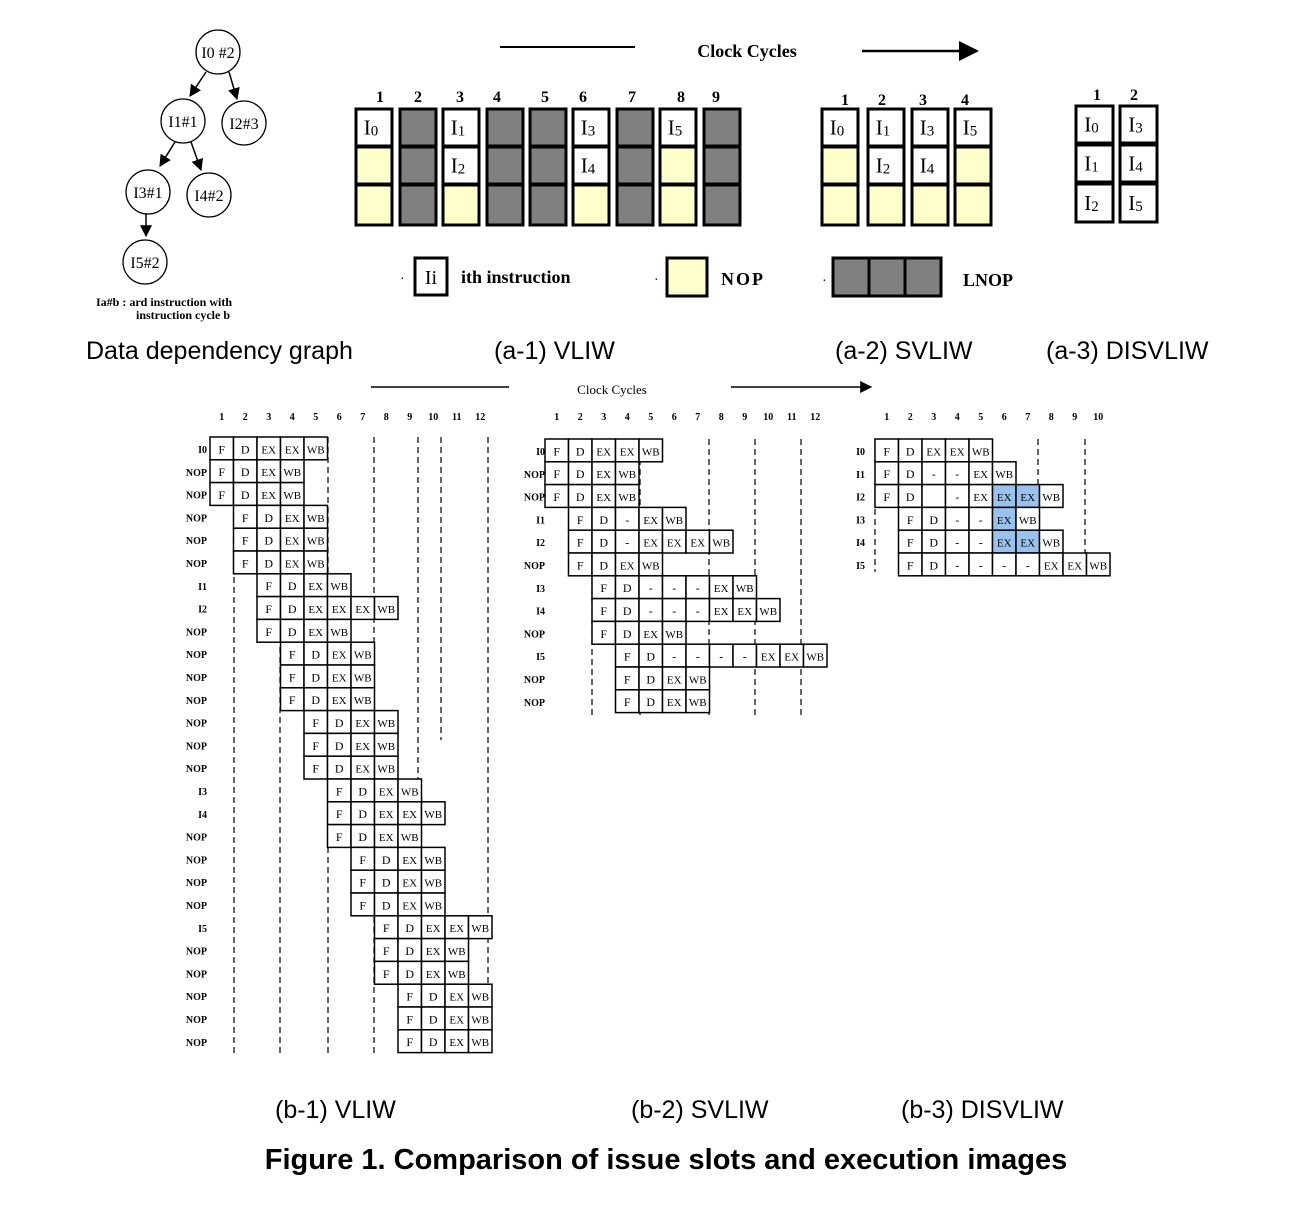  I want to click on graph-node-i2: I2#3, so click(244, 123).